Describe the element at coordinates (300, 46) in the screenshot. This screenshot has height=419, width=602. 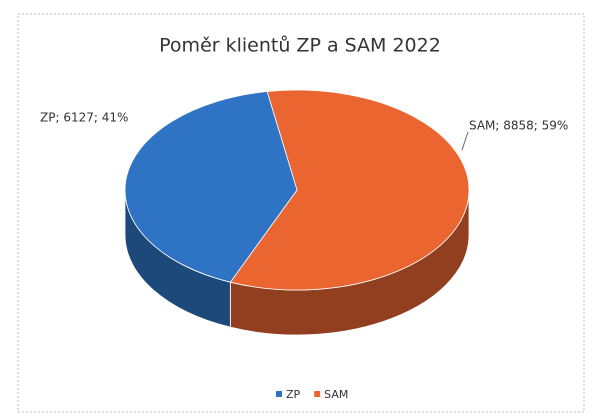
I see `chart-title: Poměr klientů ZP a SAM 2022` at that location.